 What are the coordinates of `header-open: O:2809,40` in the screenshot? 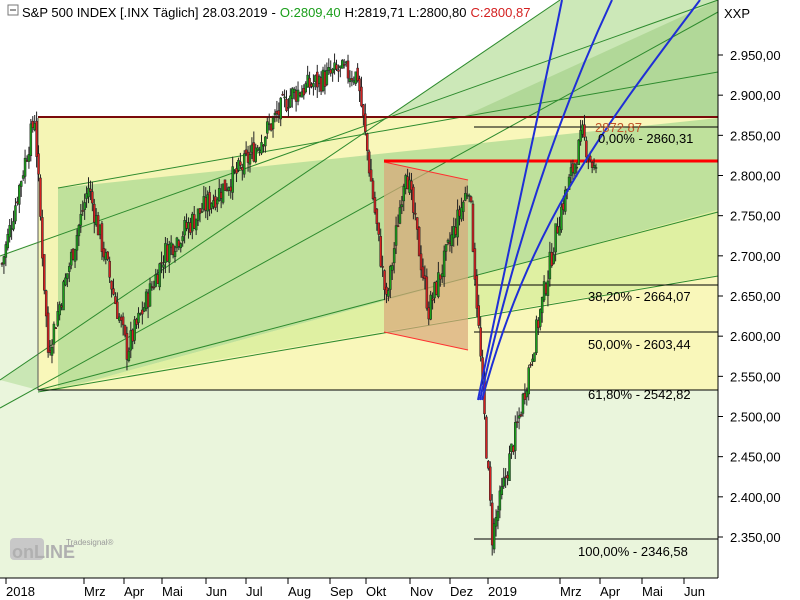 It's located at (310, 12).